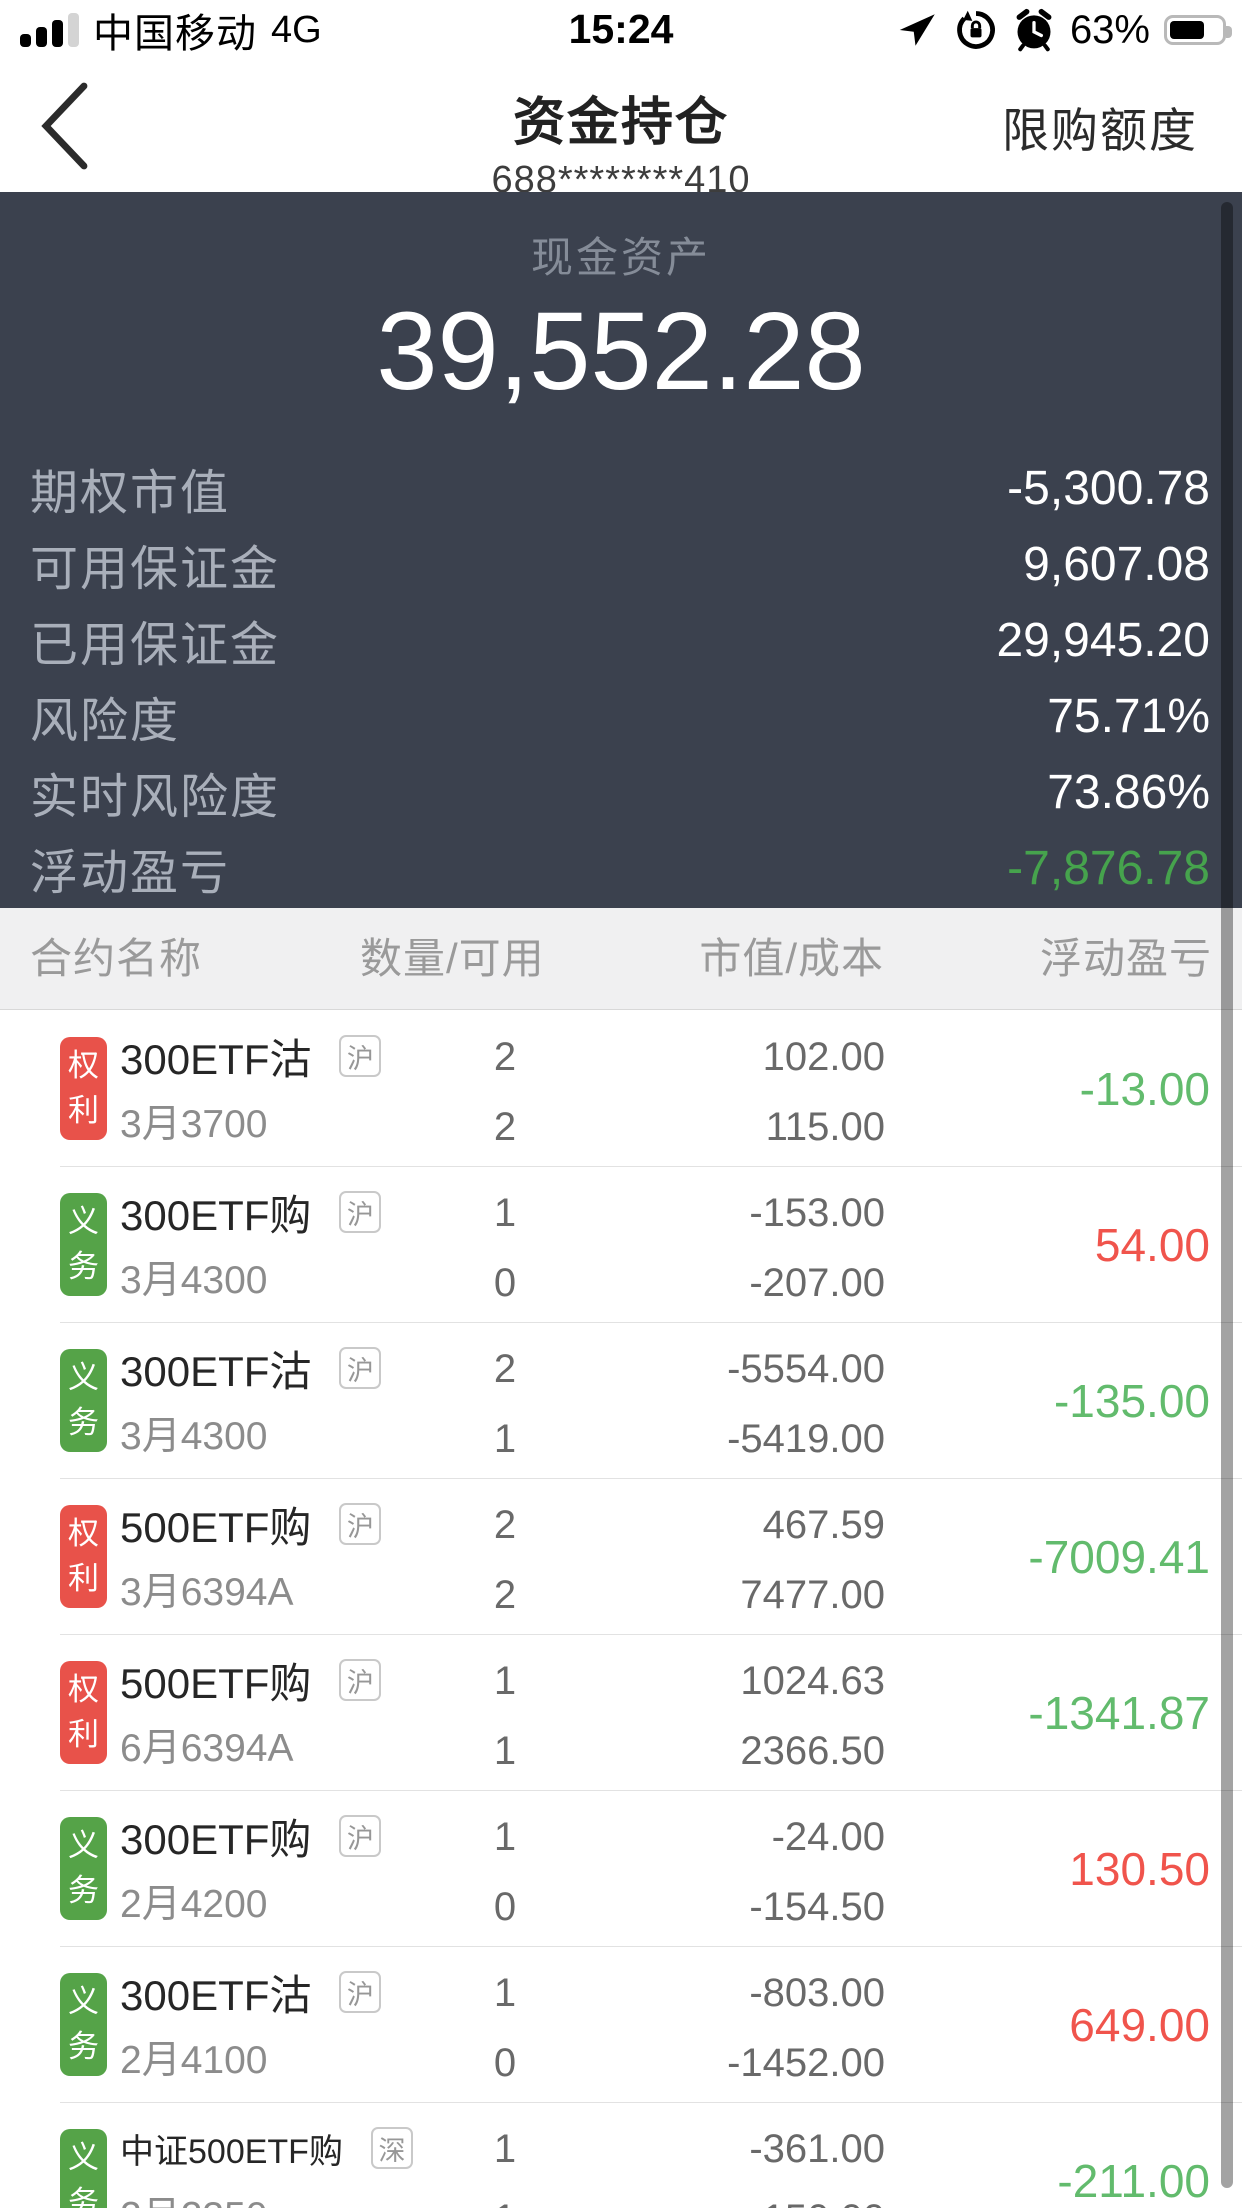 Image resolution: width=1242 pixels, height=2208 pixels. I want to click on summary-row: 浮动盈亏 -7,876.78, so click(620, 868).